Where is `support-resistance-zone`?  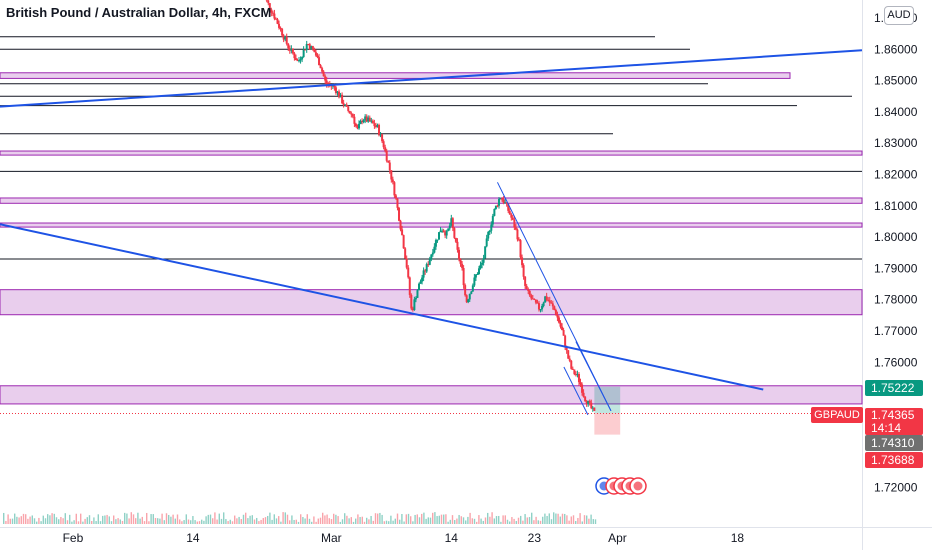
support-resistance-zone is located at coordinates (431, 302).